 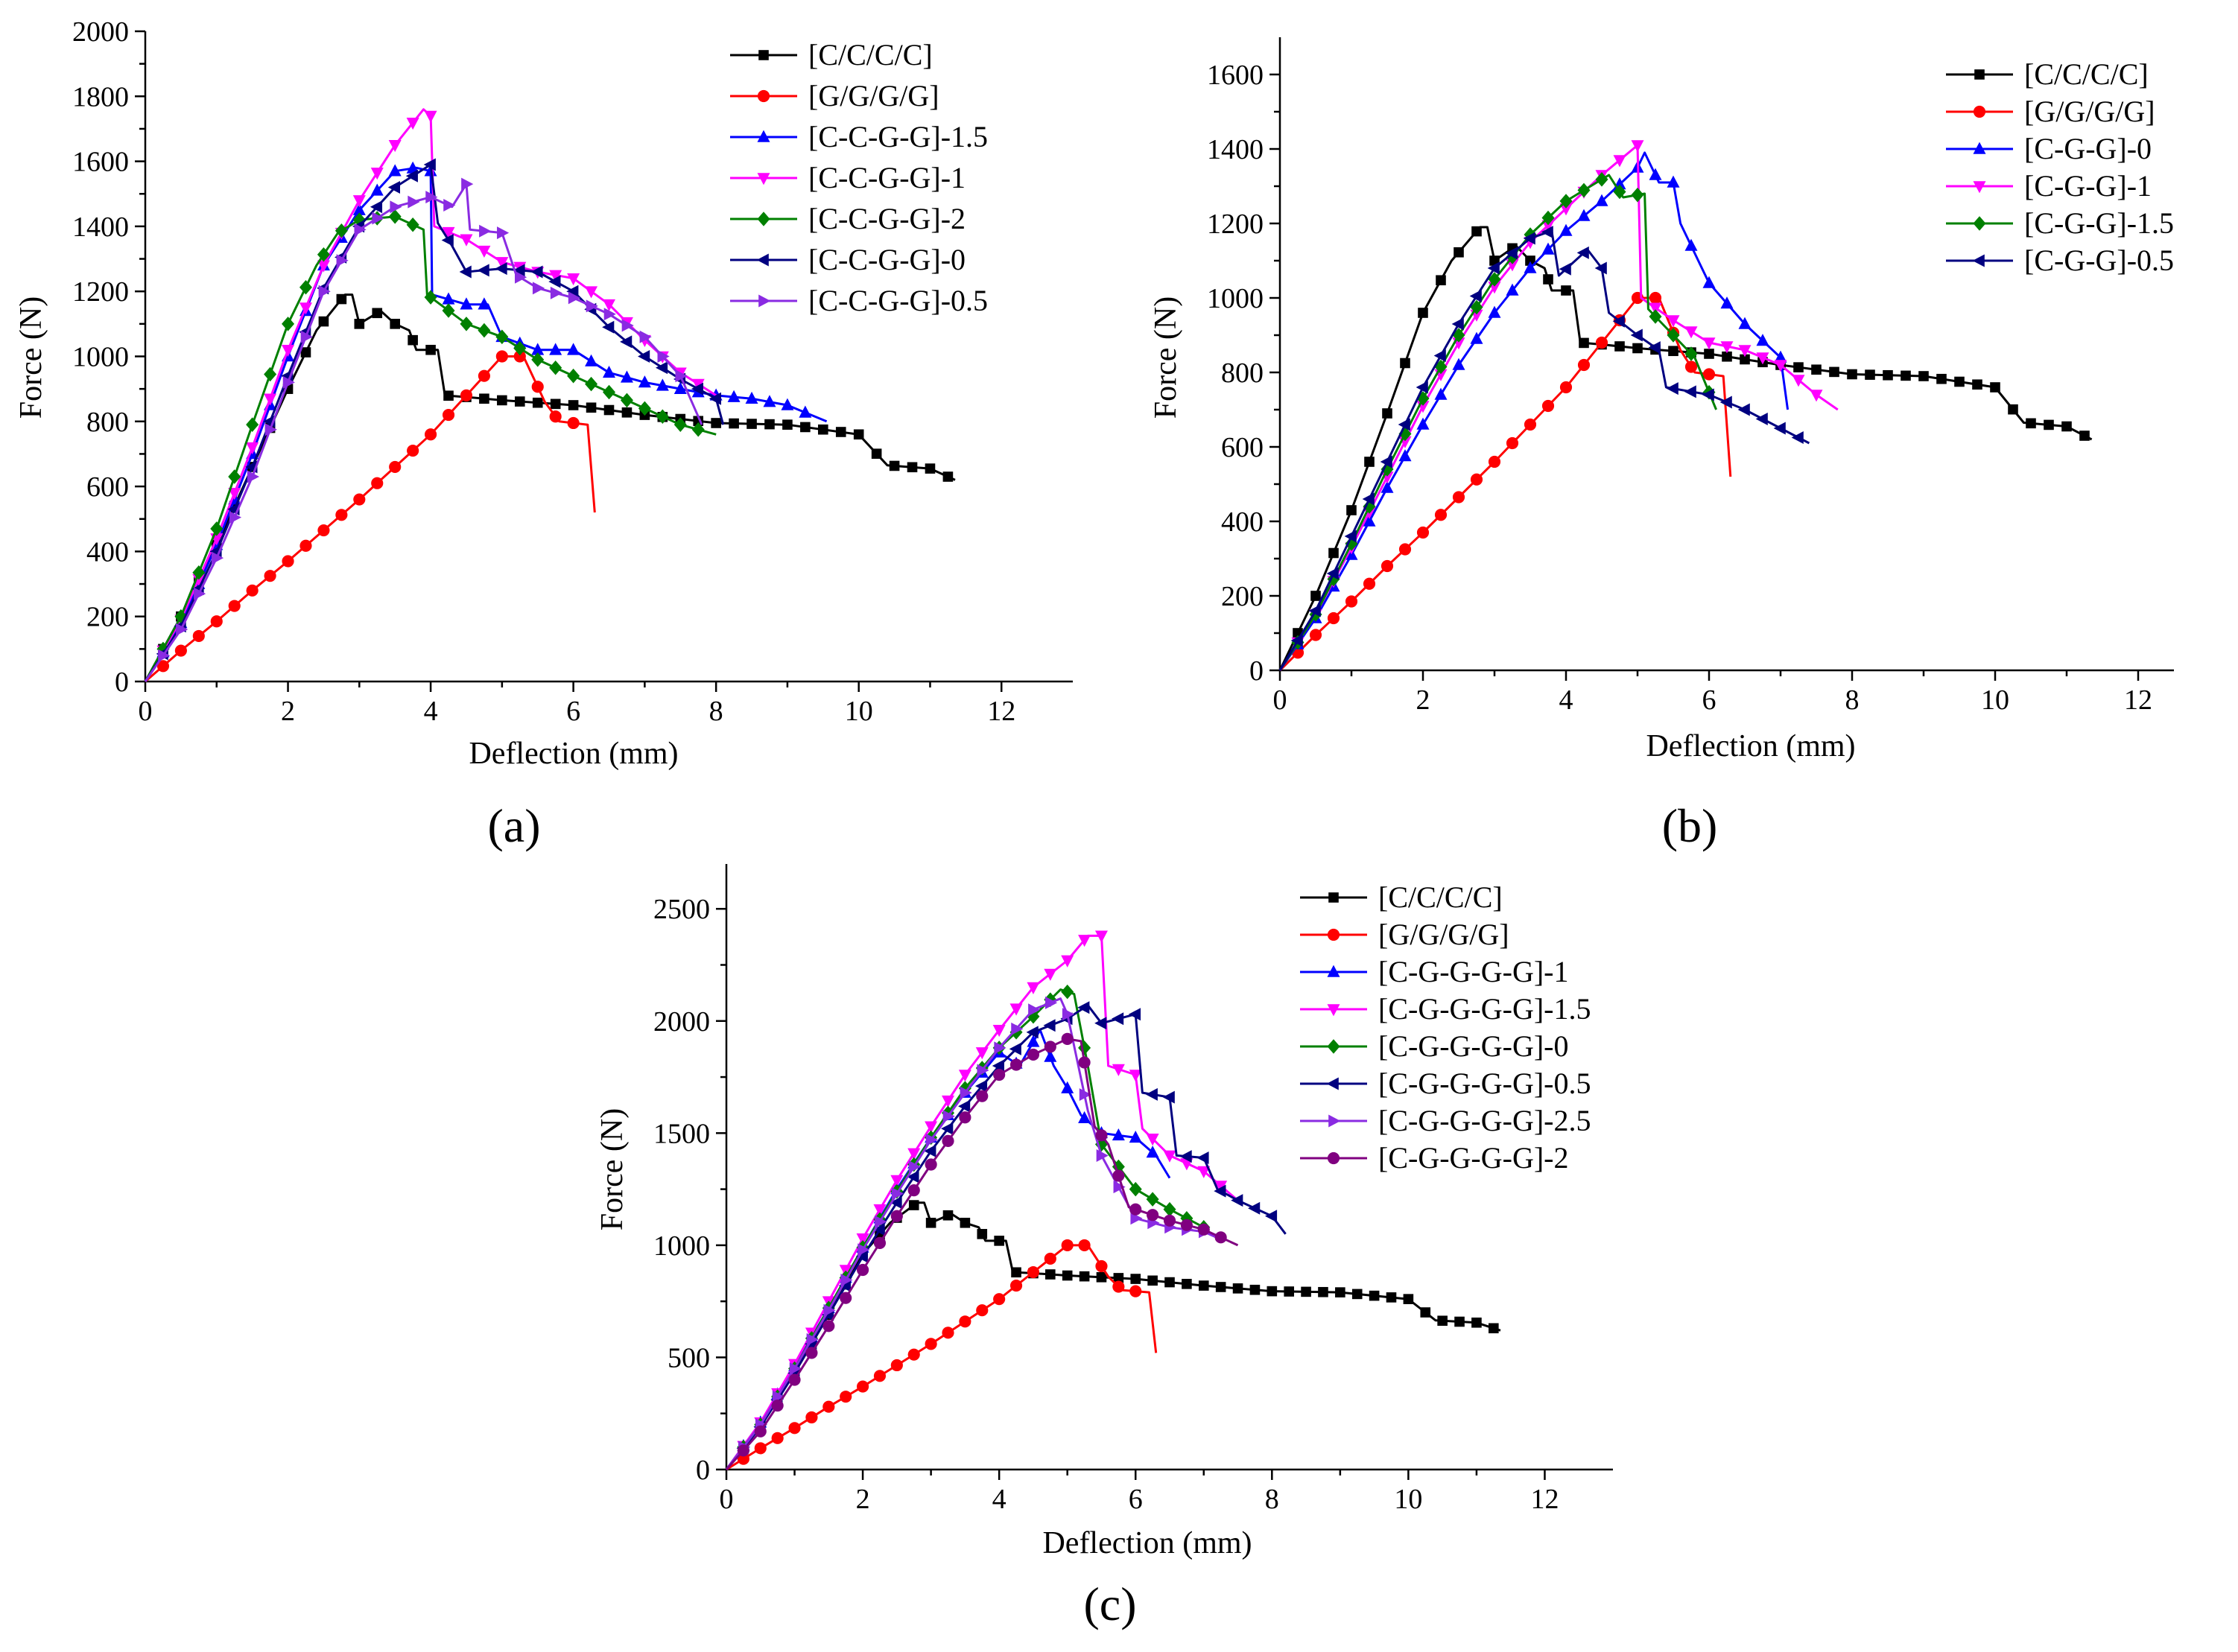 What do you see at coordinates (1256, 671) in the screenshot?
I see `y-tick-label: 0` at bounding box center [1256, 671].